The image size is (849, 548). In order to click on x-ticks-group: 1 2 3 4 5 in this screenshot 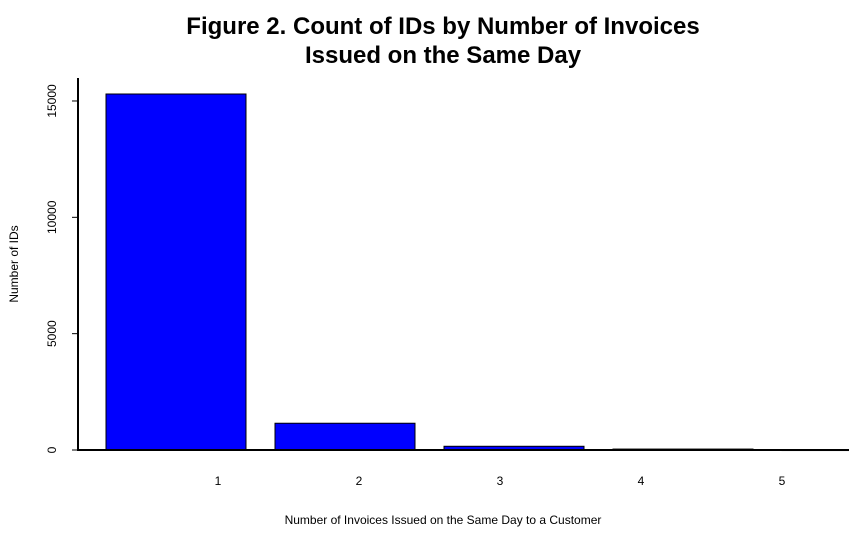, I will do `click(500, 481)`.